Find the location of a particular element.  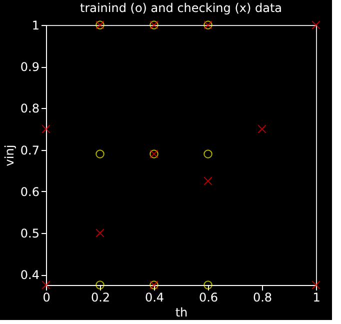

x-tick-label: 0 is located at coordinates (46, 297).